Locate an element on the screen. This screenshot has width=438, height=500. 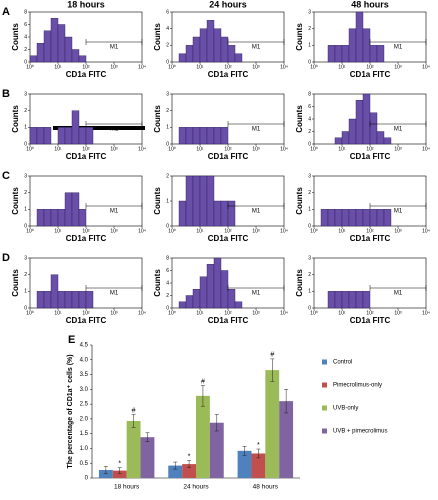
legend-label: Control is located at coordinates (342, 363).